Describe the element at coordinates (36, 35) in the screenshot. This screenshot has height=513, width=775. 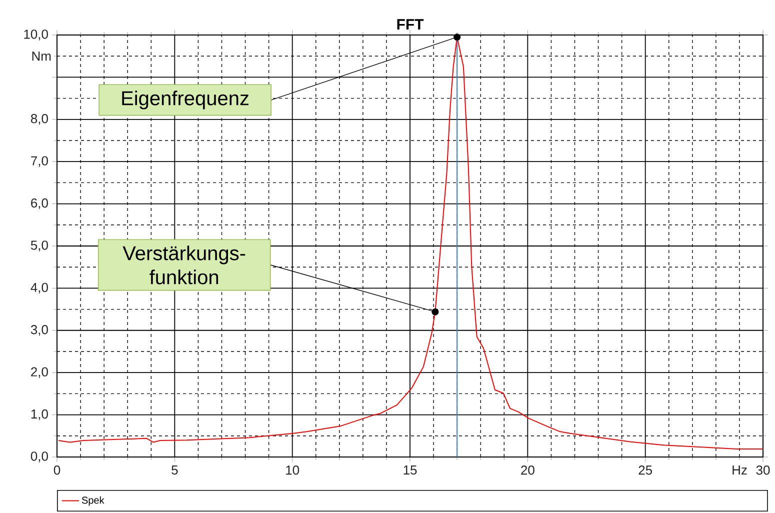
I see `y-tick-label: 10,0` at that location.